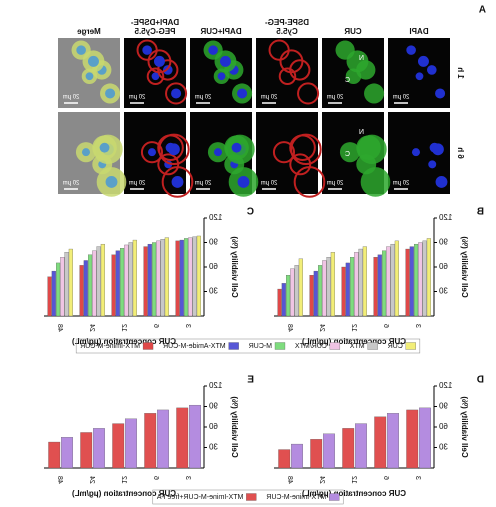 This screenshot has height=507, width=496. I want to click on panel-label: A, so click(482, 10).